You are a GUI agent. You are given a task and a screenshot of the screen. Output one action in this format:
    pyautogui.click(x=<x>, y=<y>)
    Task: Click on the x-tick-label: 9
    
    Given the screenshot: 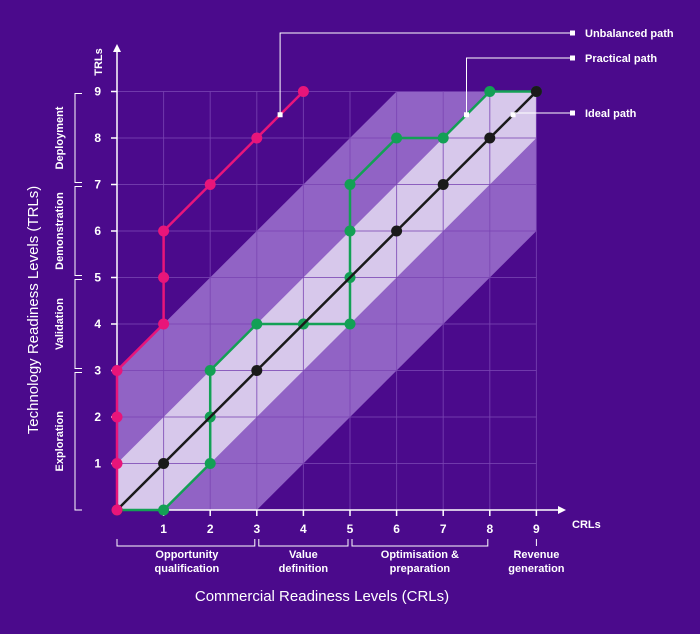 What is the action you would take?
    pyautogui.click(x=536, y=529)
    